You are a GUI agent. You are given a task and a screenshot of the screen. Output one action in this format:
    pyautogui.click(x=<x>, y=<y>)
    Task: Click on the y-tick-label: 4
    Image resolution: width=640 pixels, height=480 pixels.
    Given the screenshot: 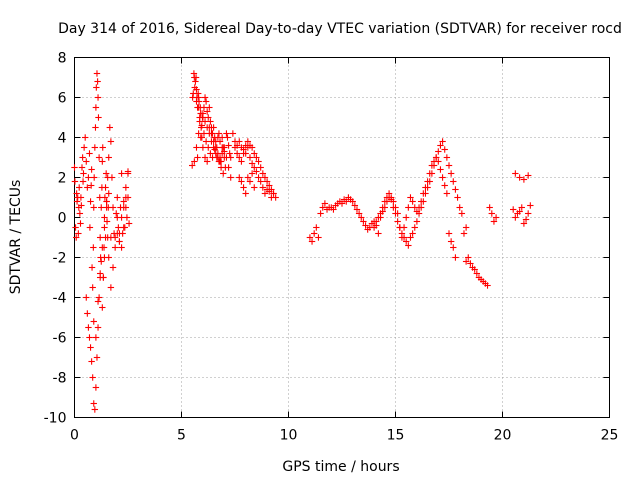 What is the action you would take?
    pyautogui.click(x=62, y=139)
    